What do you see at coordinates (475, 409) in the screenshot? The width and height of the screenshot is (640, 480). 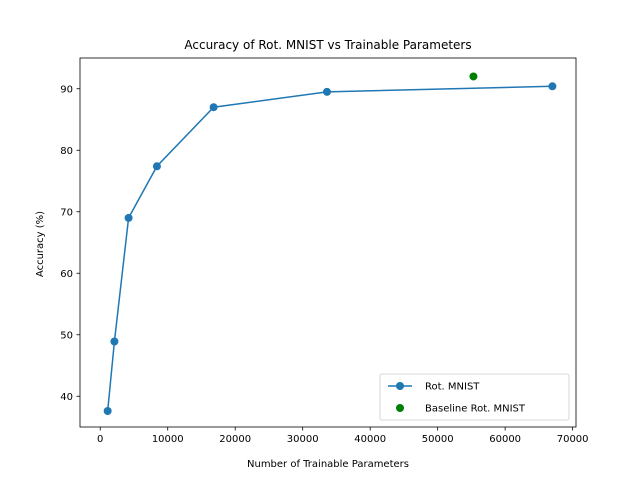 I see `legend-label: Baseline Rot. MNIST` at bounding box center [475, 409].